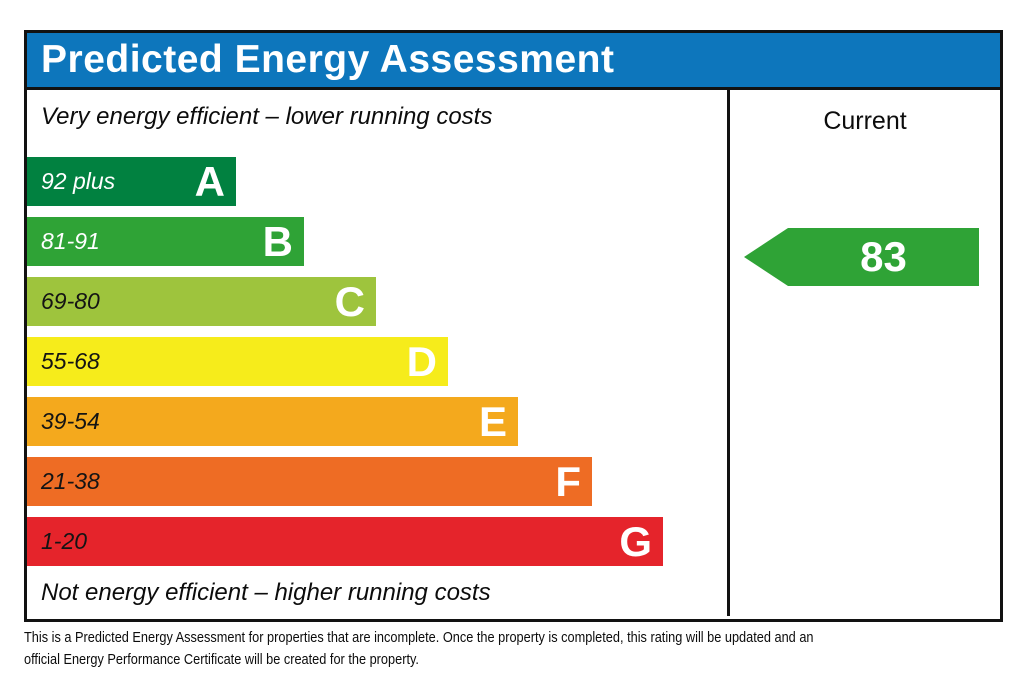 Image resolution: width=1024 pixels, height=683 pixels. What do you see at coordinates (70, 301) in the screenshot?
I see `band-range-label: 69-80` at bounding box center [70, 301].